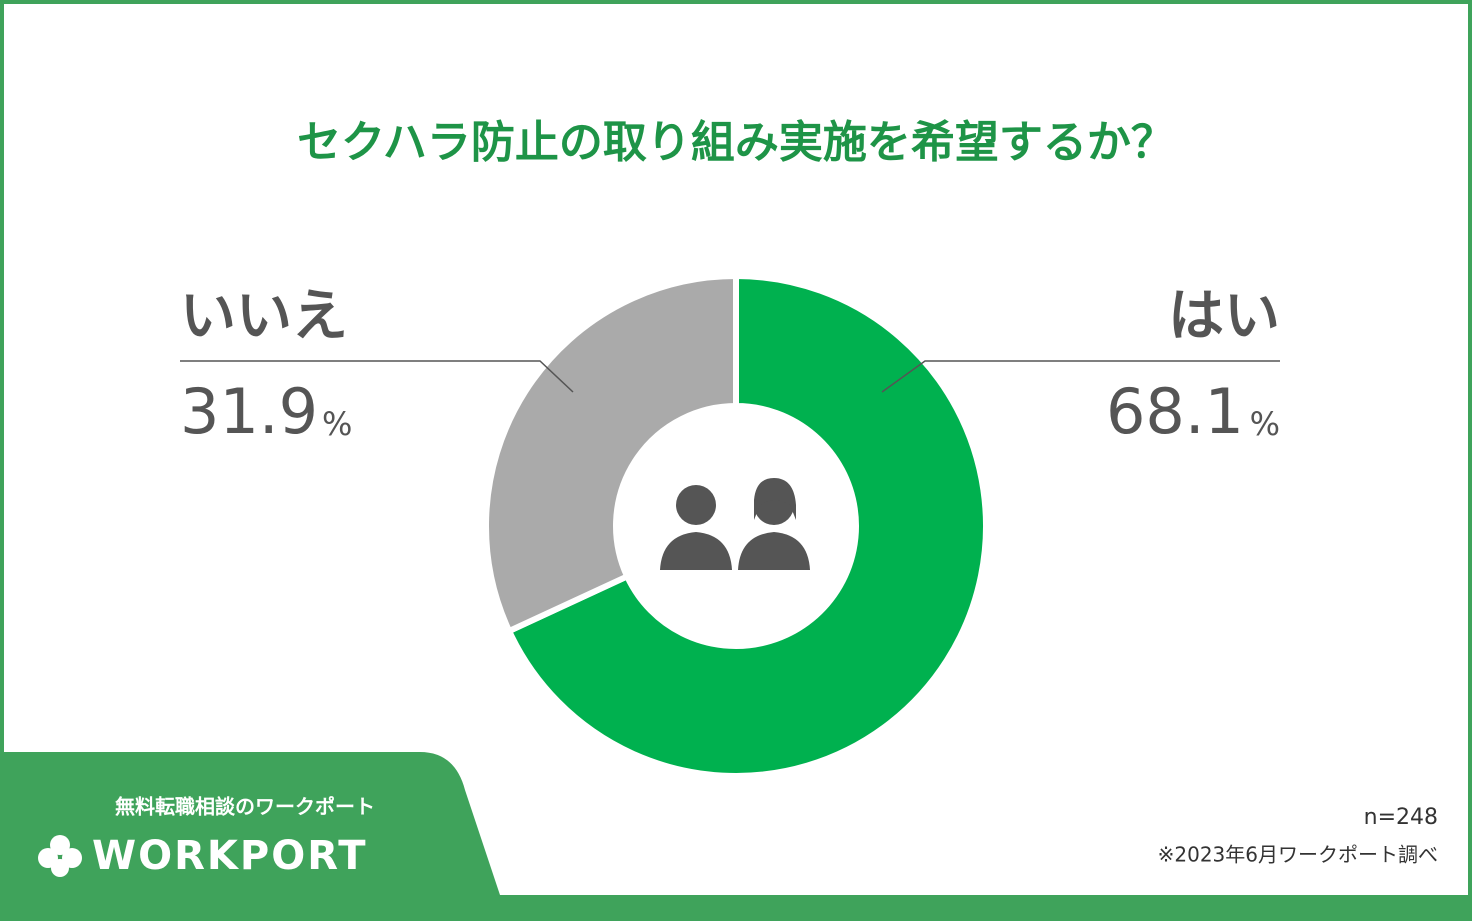  What do you see at coordinates (230, 856) in the screenshot?
I see `brand-logo: WORKPORT` at bounding box center [230, 856].